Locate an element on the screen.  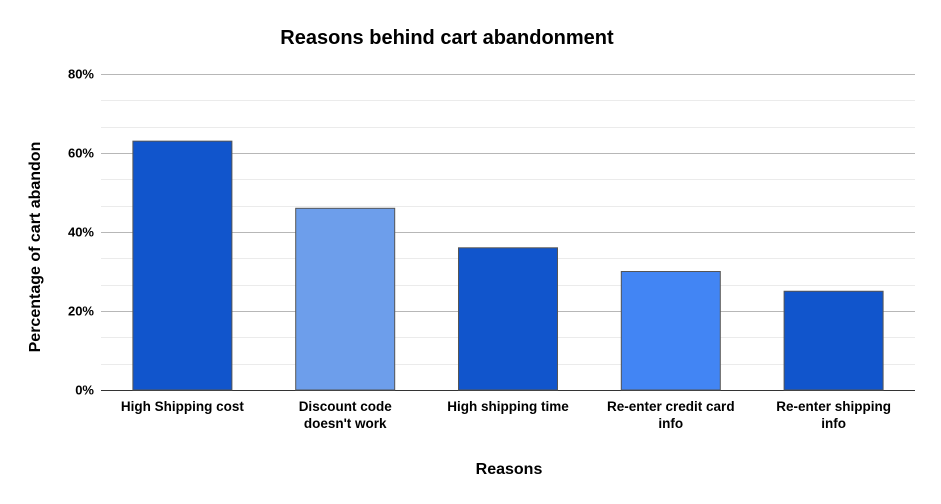
x-category-label-line: High Shipping cost is located at coordinates (182, 406).